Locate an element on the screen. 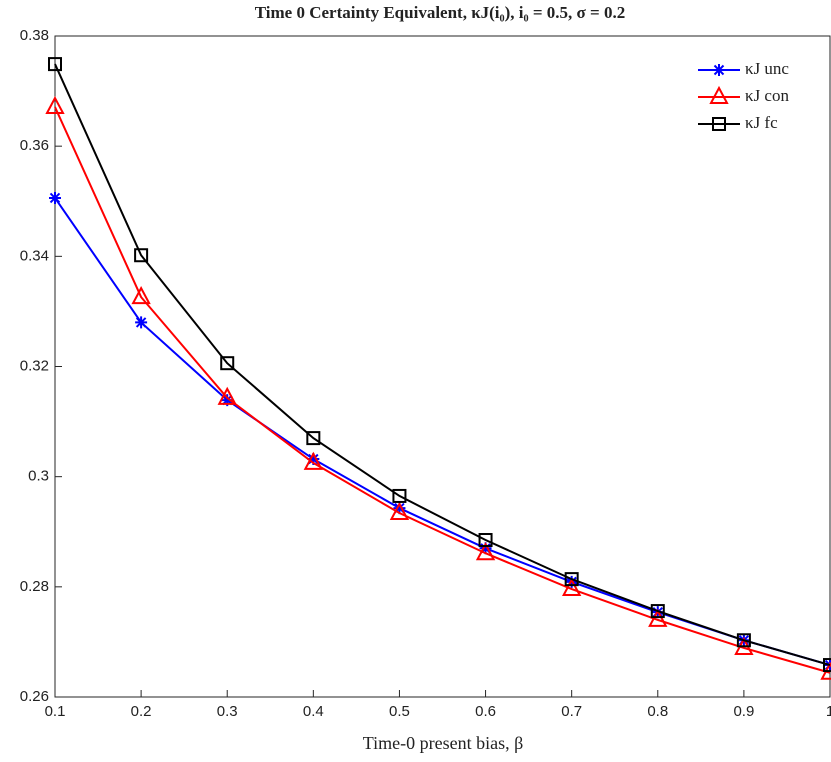 This screenshot has width=831, height=762. y-tick-label: 0.3 is located at coordinates (38, 476).